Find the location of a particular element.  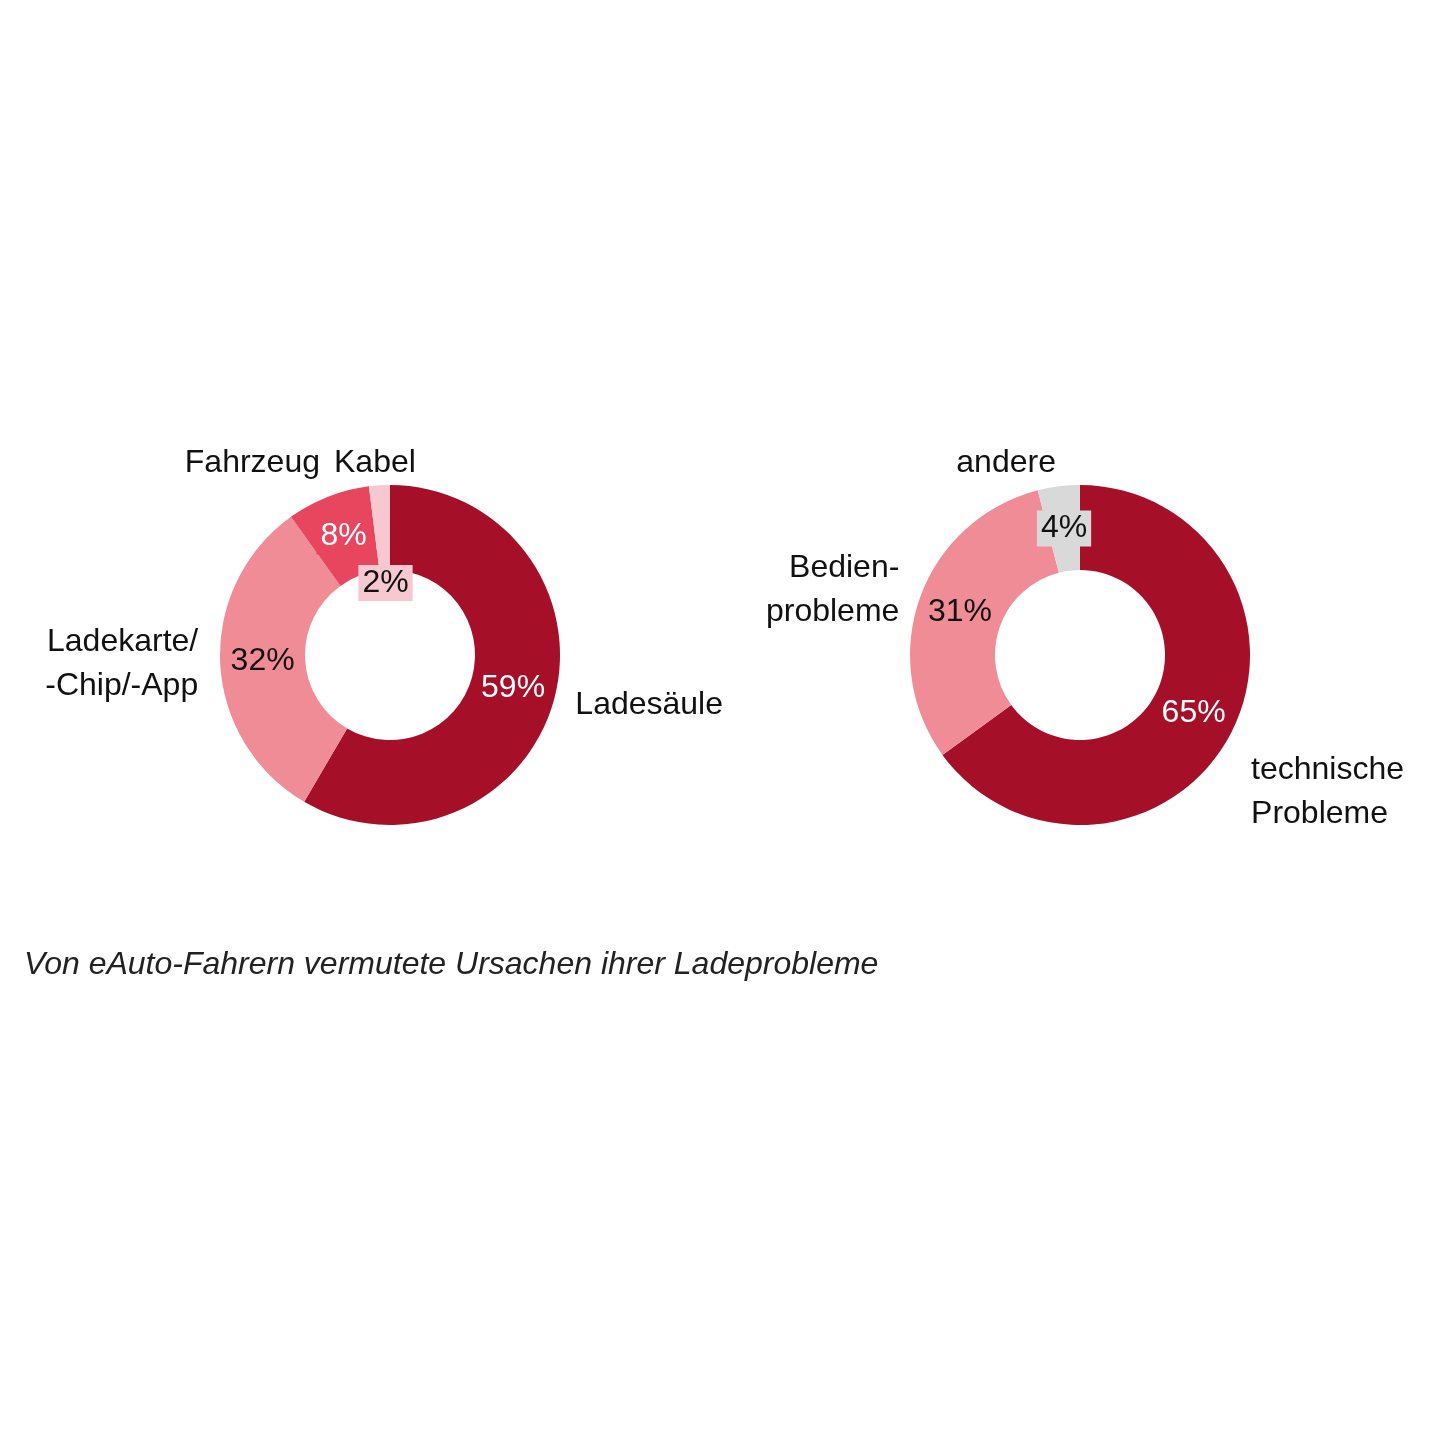

data-label: 2% is located at coordinates (385, 580).